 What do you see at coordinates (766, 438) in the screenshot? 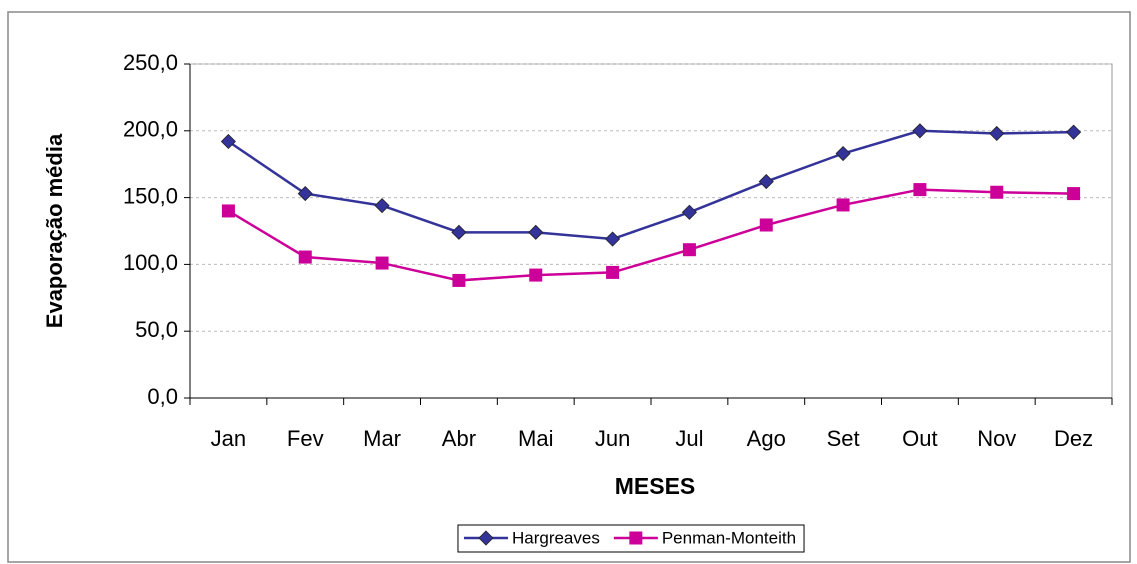
I see `x-tick-label: Ago` at bounding box center [766, 438].